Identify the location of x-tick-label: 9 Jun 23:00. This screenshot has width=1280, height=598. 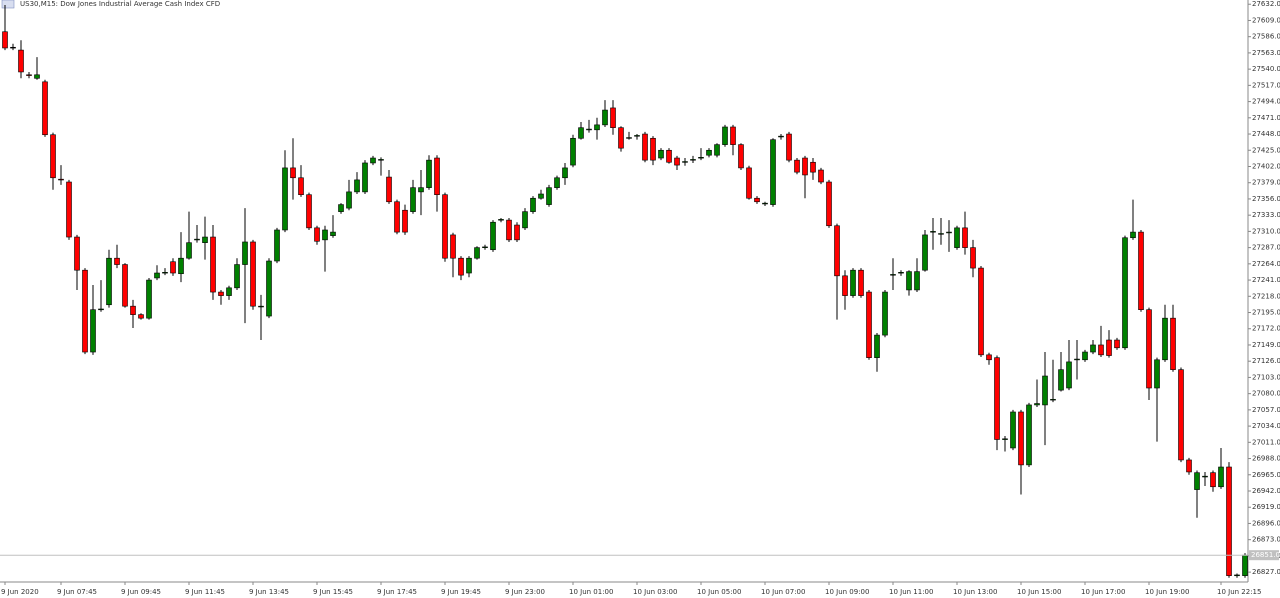
(525, 592).